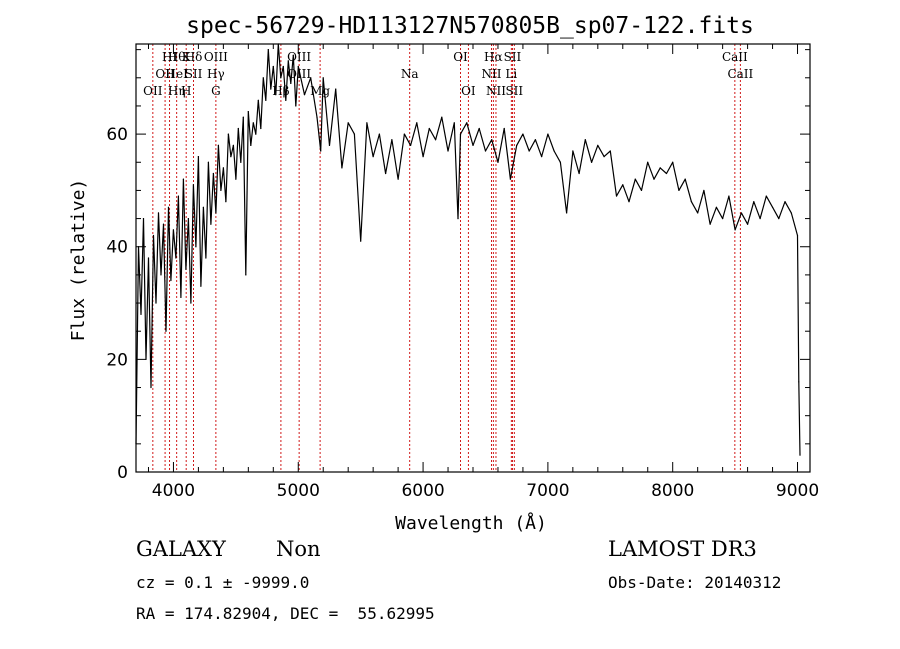 This screenshot has width=900, height=649. Describe the element at coordinates (682, 549) in the screenshot. I see `survey-name: LAMOST DR3` at that location.